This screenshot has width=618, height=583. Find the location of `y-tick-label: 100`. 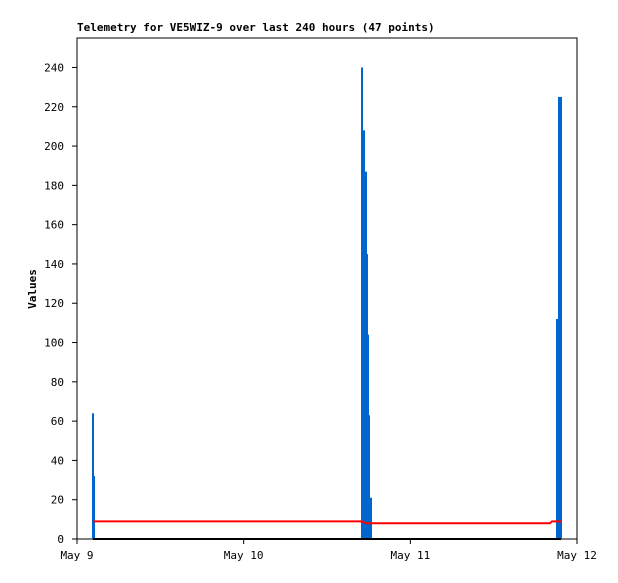

y-tick-label: 100 is located at coordinates (54, 343).